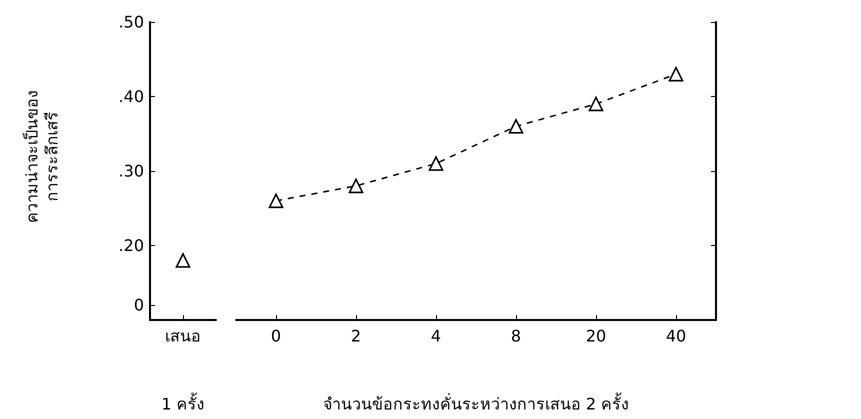 The height and width of the screenshot is (419, 861). I want to click on x-tick-label: 20, so click(596, 336).